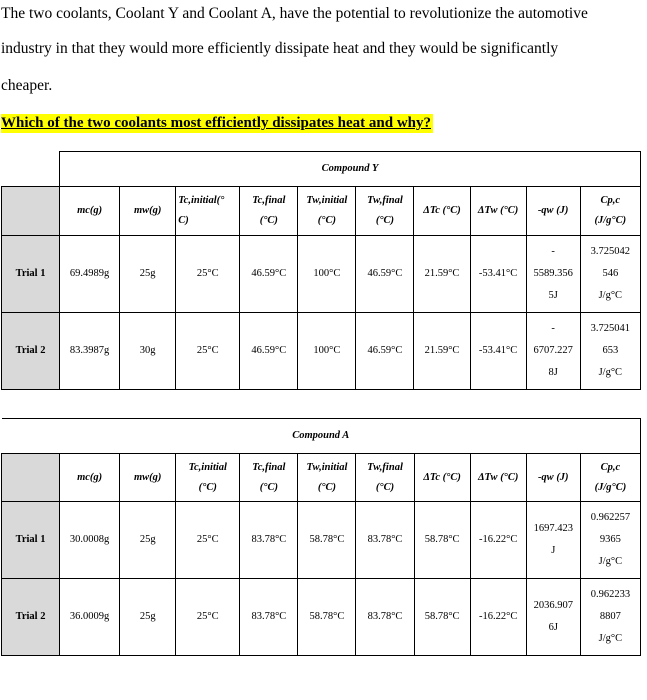 Image resolution: width=647 pixels, height=700 pixels. Describe the element at coordinates (610, 274) in the screenshot. I see `cp-cell: 3.725042 546 J/g°C` at that location.